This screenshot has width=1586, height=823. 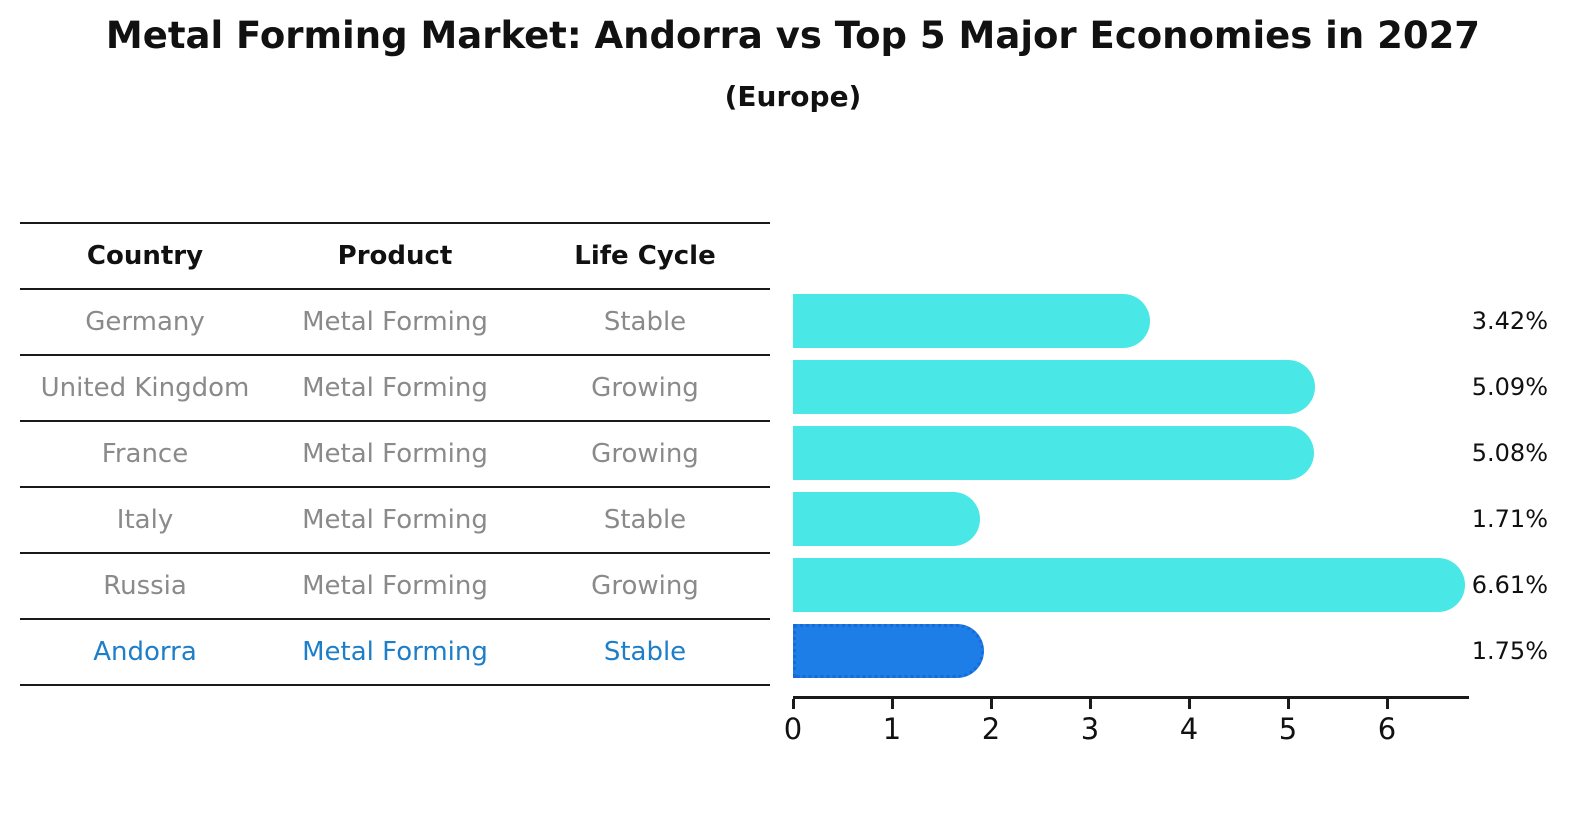 I want to click on header-cell-product: Product, so click(x=395, y=256).